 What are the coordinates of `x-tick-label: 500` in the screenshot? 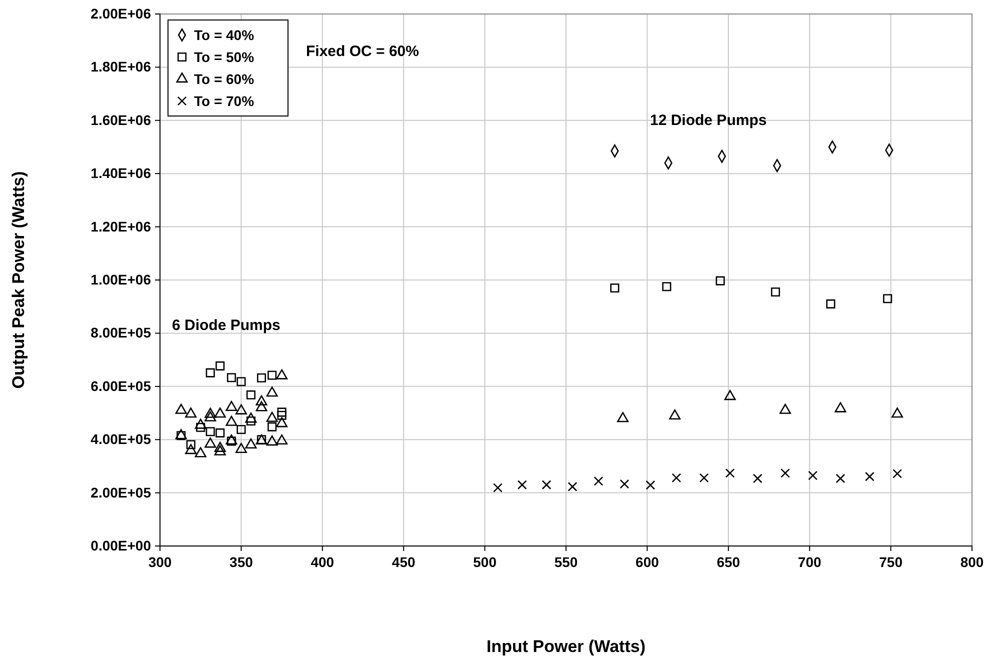 It's located at (485, 562).